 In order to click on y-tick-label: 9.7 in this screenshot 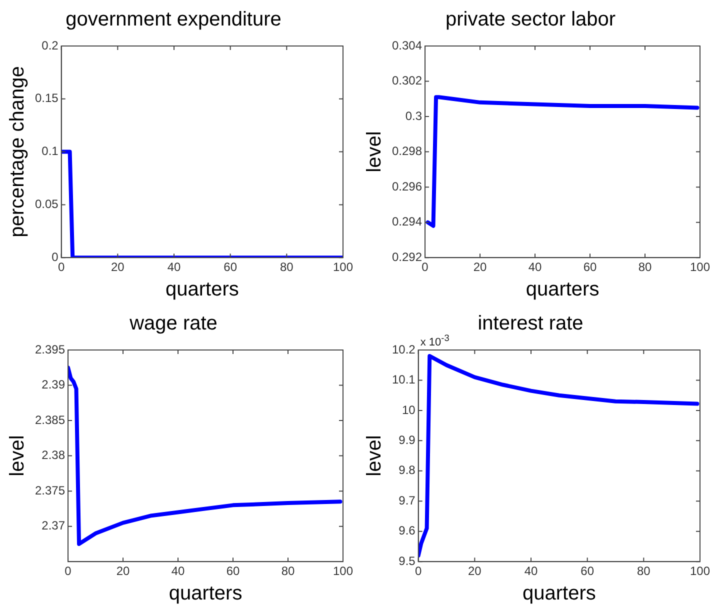, I will do `click(407, 500)`.